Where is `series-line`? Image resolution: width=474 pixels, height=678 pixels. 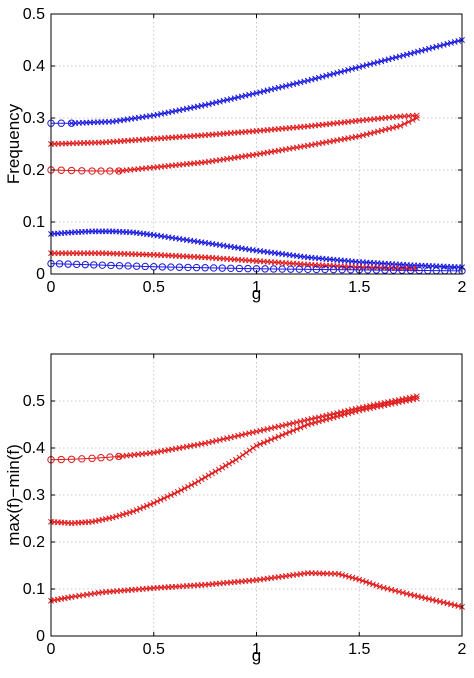 series-line is located at coordinates (267, 81).